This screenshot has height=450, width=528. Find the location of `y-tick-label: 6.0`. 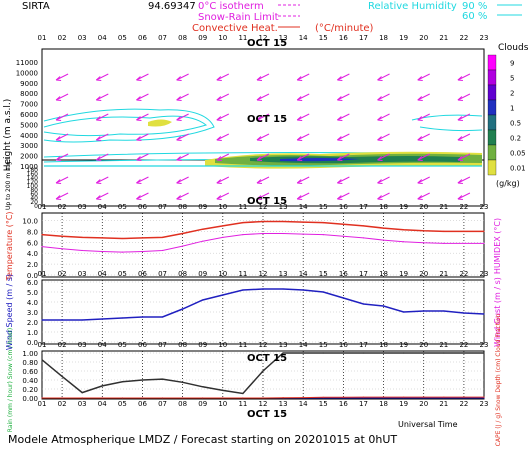

y-tick-label: 6.0 is located at coordinates (32, 243).